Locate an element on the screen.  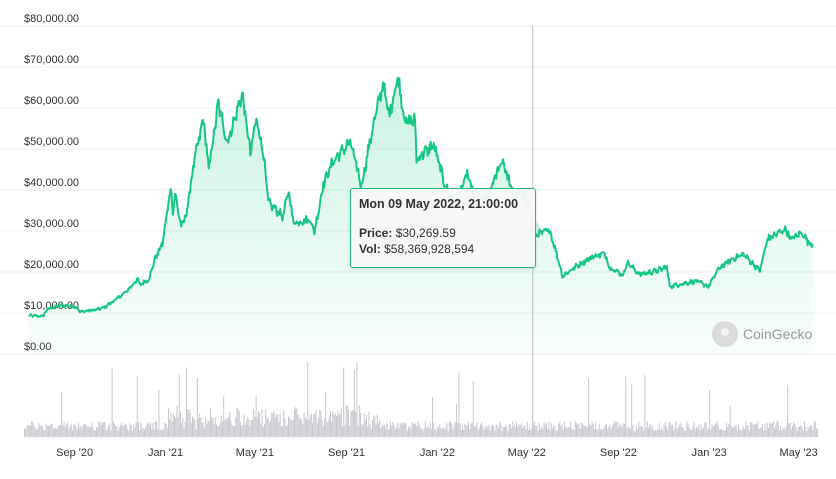
tooltip-vol-value: $58,369,928,594 is located at coordinates (429, 249).